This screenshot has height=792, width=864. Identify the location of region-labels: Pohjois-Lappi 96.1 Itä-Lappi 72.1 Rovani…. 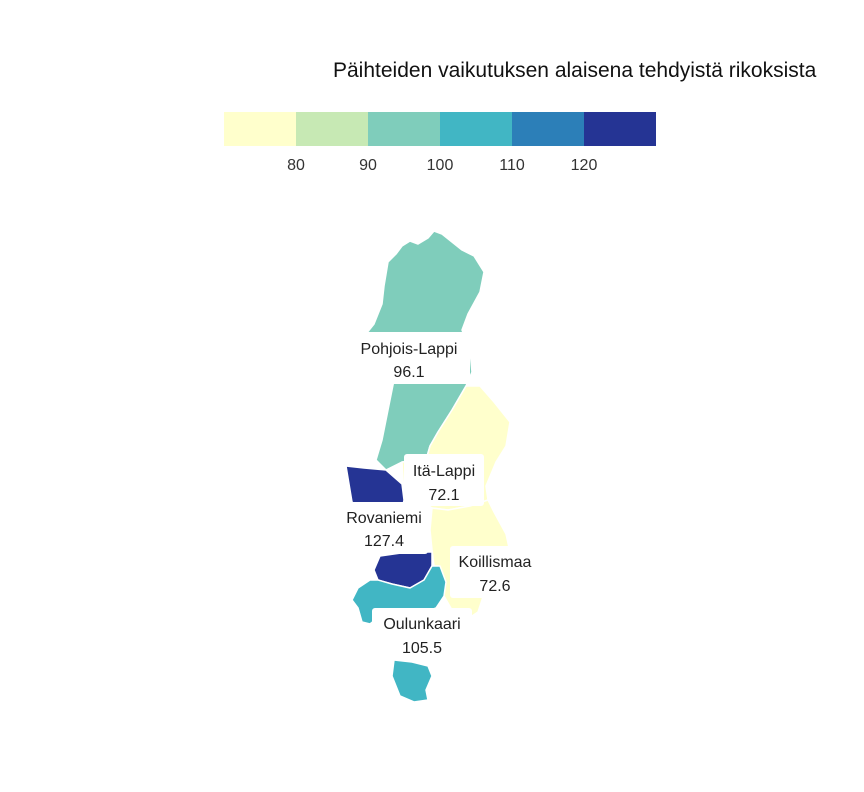
(440, 496).